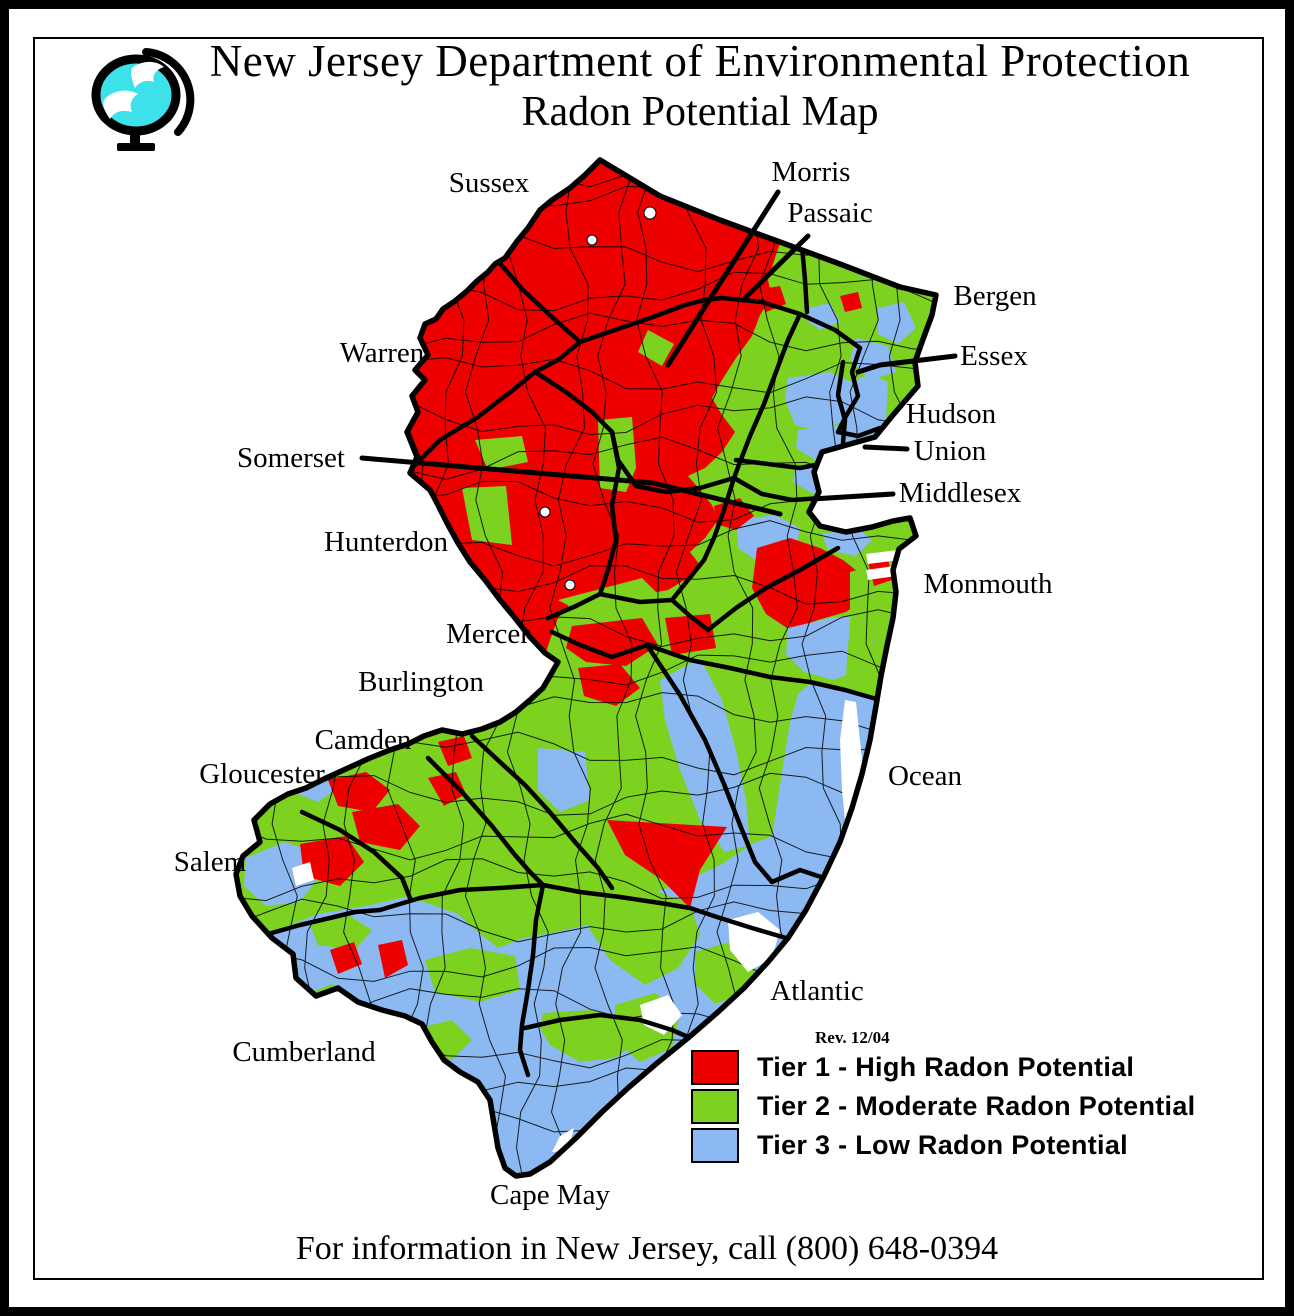 This screenshot has width=1294, height=1316. I want to click on region-cumberland-green, so click(472, 975).